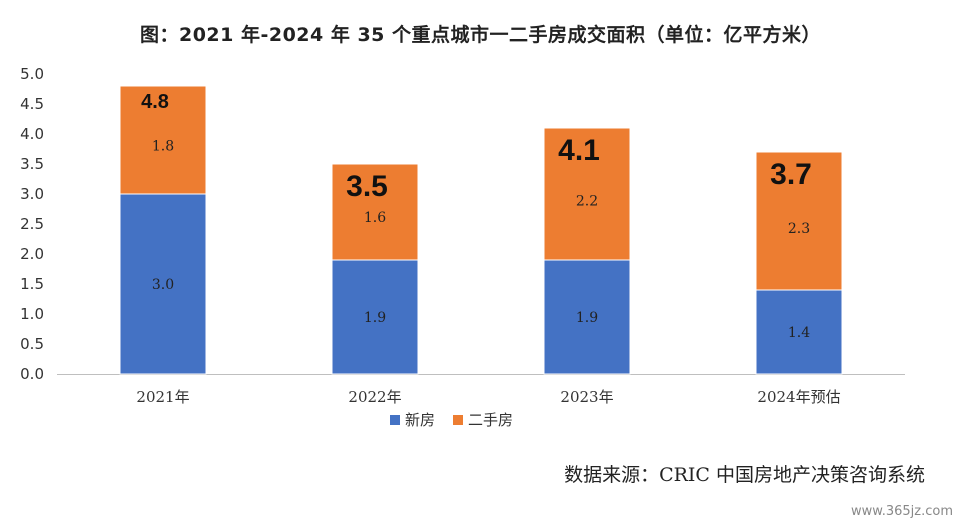 Image resolution: width=961 pixels, height=523 pixels. I want to click on y-tick-label-6: 3.0, so click(32, 194).